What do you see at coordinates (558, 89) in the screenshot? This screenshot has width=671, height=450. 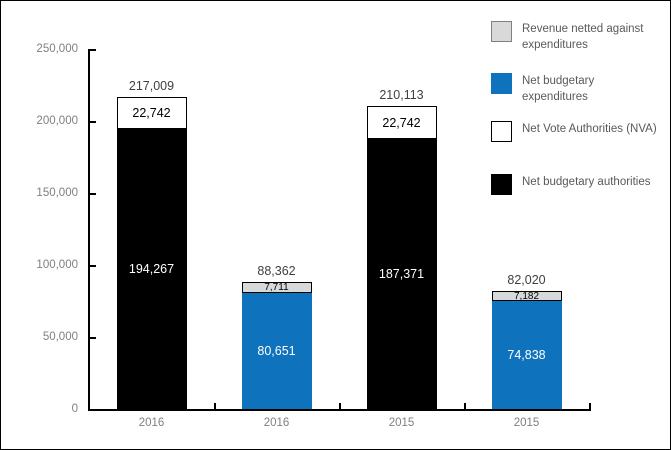 I see `legend-label: Net budgetary expenditures` at bounding box center [558, 89].